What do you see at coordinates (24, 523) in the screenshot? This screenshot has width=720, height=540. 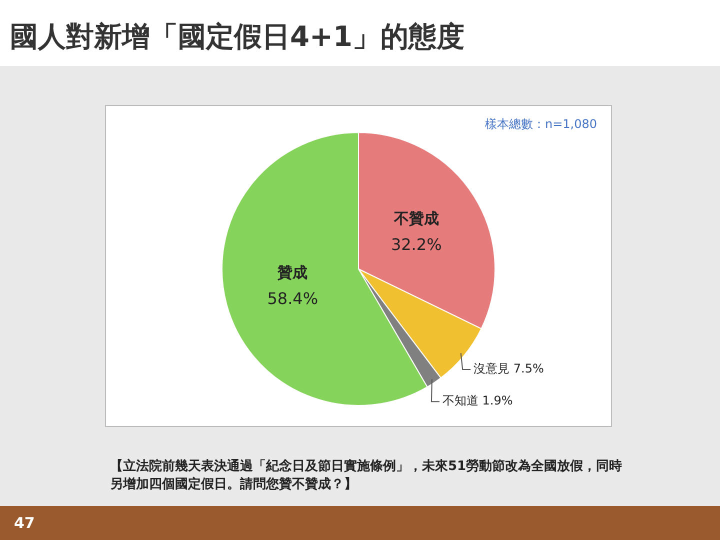 I see `text: 47` at bounding box center [24, 523].